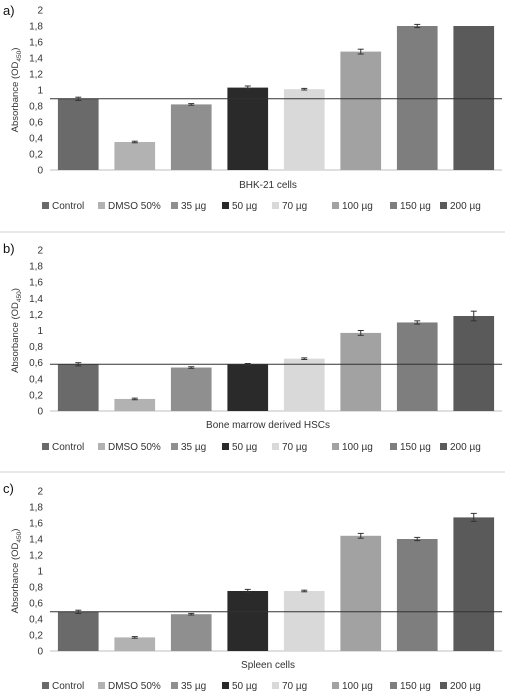 Image resolution: width=505 pixels, height=698 pixels. What do you see at coordinates (36, 556) in the screenshot?
I see `y-tick-label: 1,2` at bounding box center [36, 556].